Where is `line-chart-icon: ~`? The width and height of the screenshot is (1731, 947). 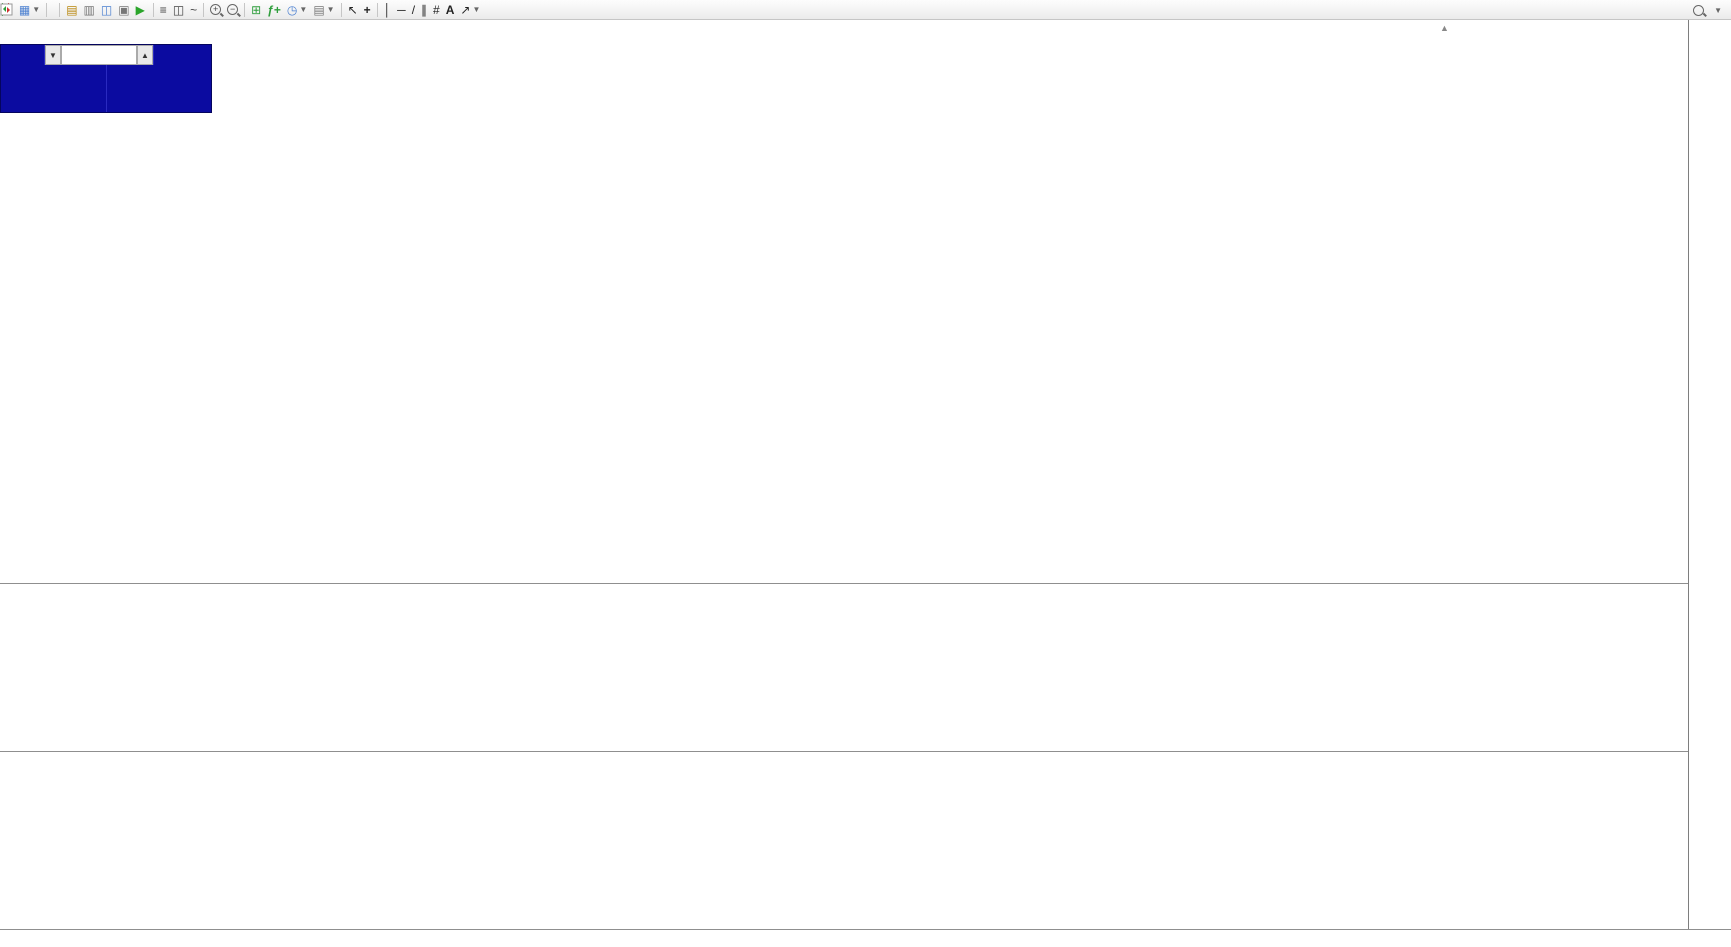
line-chart-icon: ~ is located at coordinates (194, 9).